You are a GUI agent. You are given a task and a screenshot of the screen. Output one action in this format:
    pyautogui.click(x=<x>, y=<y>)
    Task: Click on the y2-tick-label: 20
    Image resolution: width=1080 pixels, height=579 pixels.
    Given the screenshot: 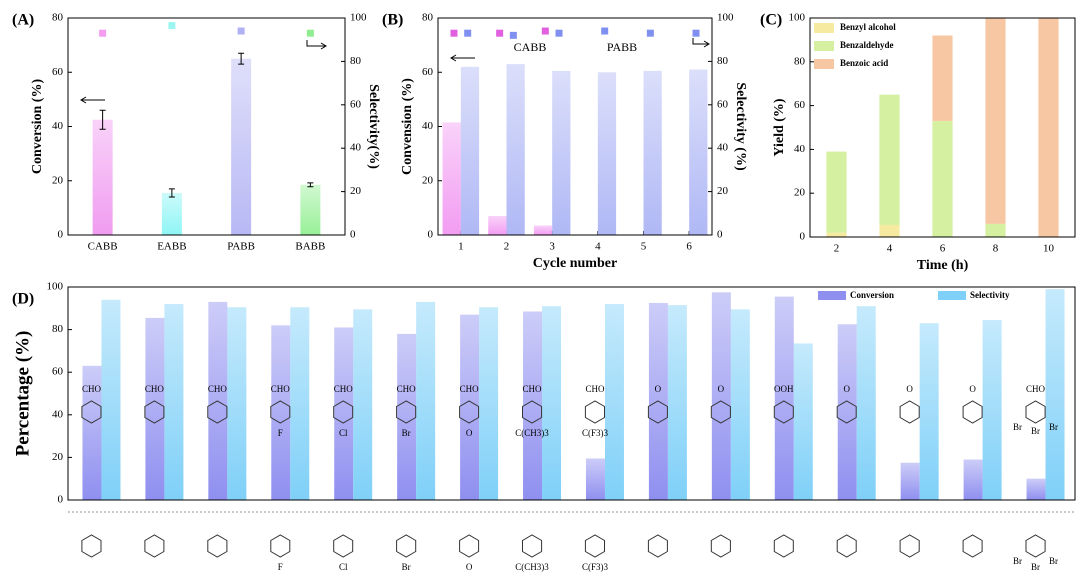 What is the action you would take?
    pyautogui.click(x=723, y=191)
    